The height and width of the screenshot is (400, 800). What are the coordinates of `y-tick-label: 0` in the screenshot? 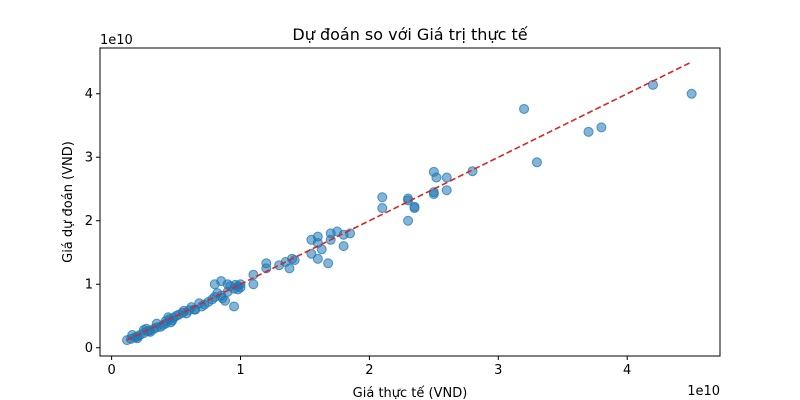 It's located at (89, 348).